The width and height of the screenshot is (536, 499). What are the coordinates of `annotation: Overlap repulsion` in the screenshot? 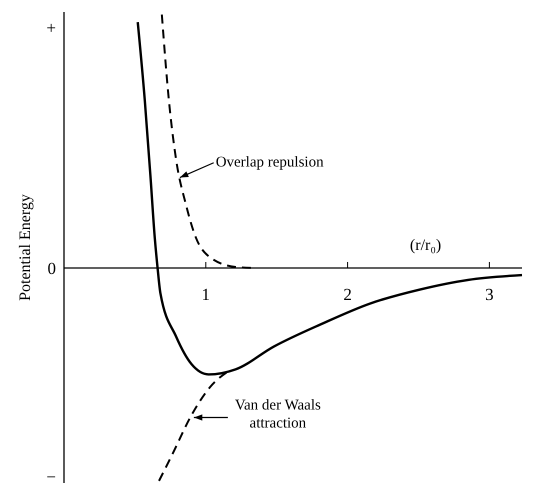 It's located at (270, 162).